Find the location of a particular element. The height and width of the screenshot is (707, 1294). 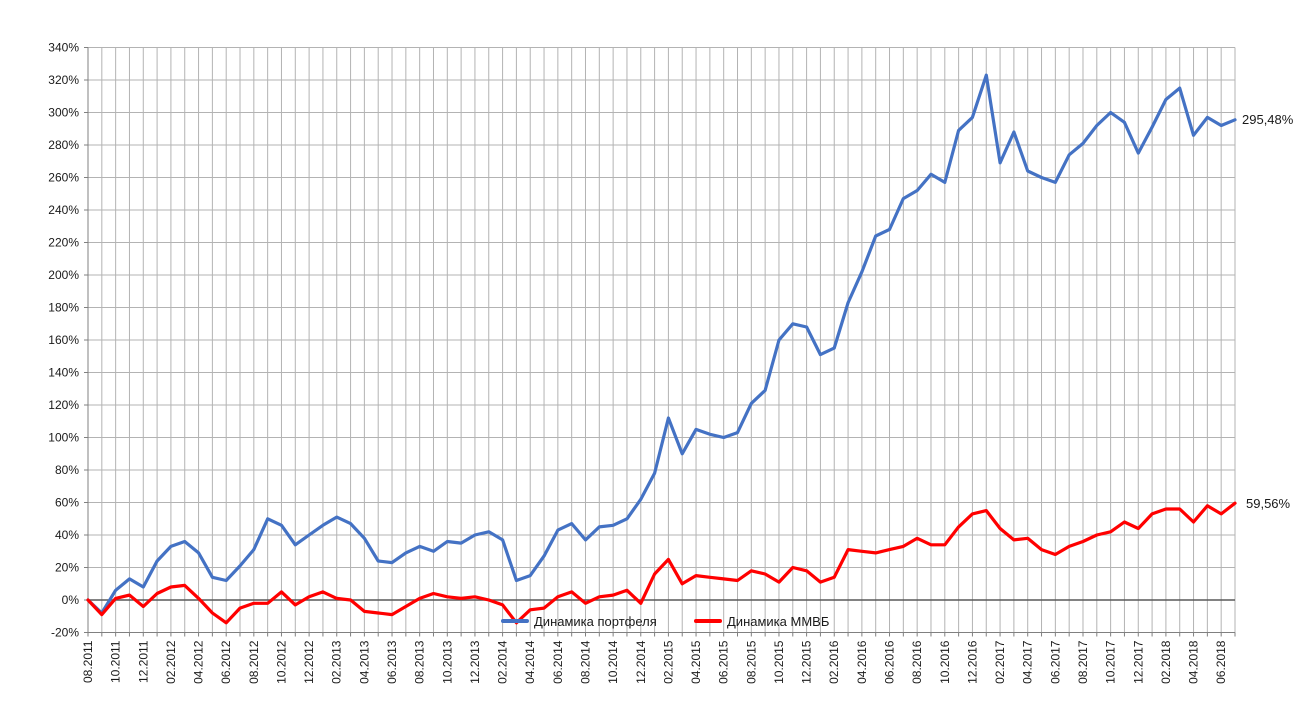

svg-text: 260% is located at coordinates (63, 178).